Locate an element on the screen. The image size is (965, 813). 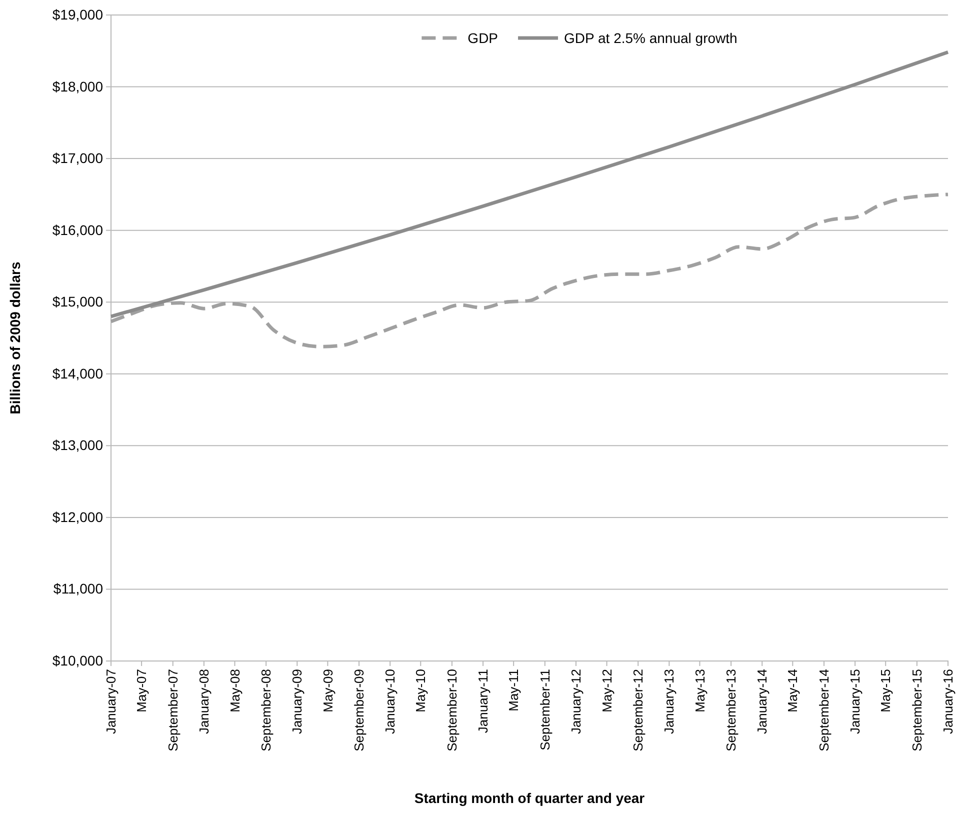
y-tick-label: $11,000 is located at coordinates (78, 588).